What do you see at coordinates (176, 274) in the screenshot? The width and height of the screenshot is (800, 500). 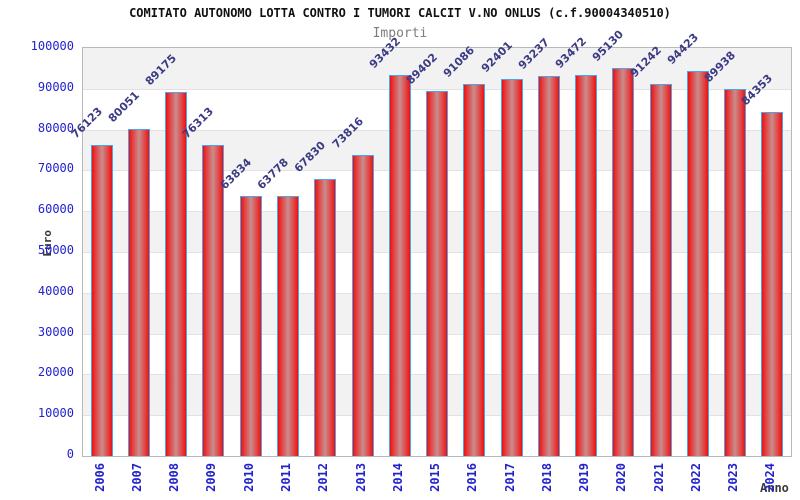 I see `bar-2008` at bounding box center [176, 274].